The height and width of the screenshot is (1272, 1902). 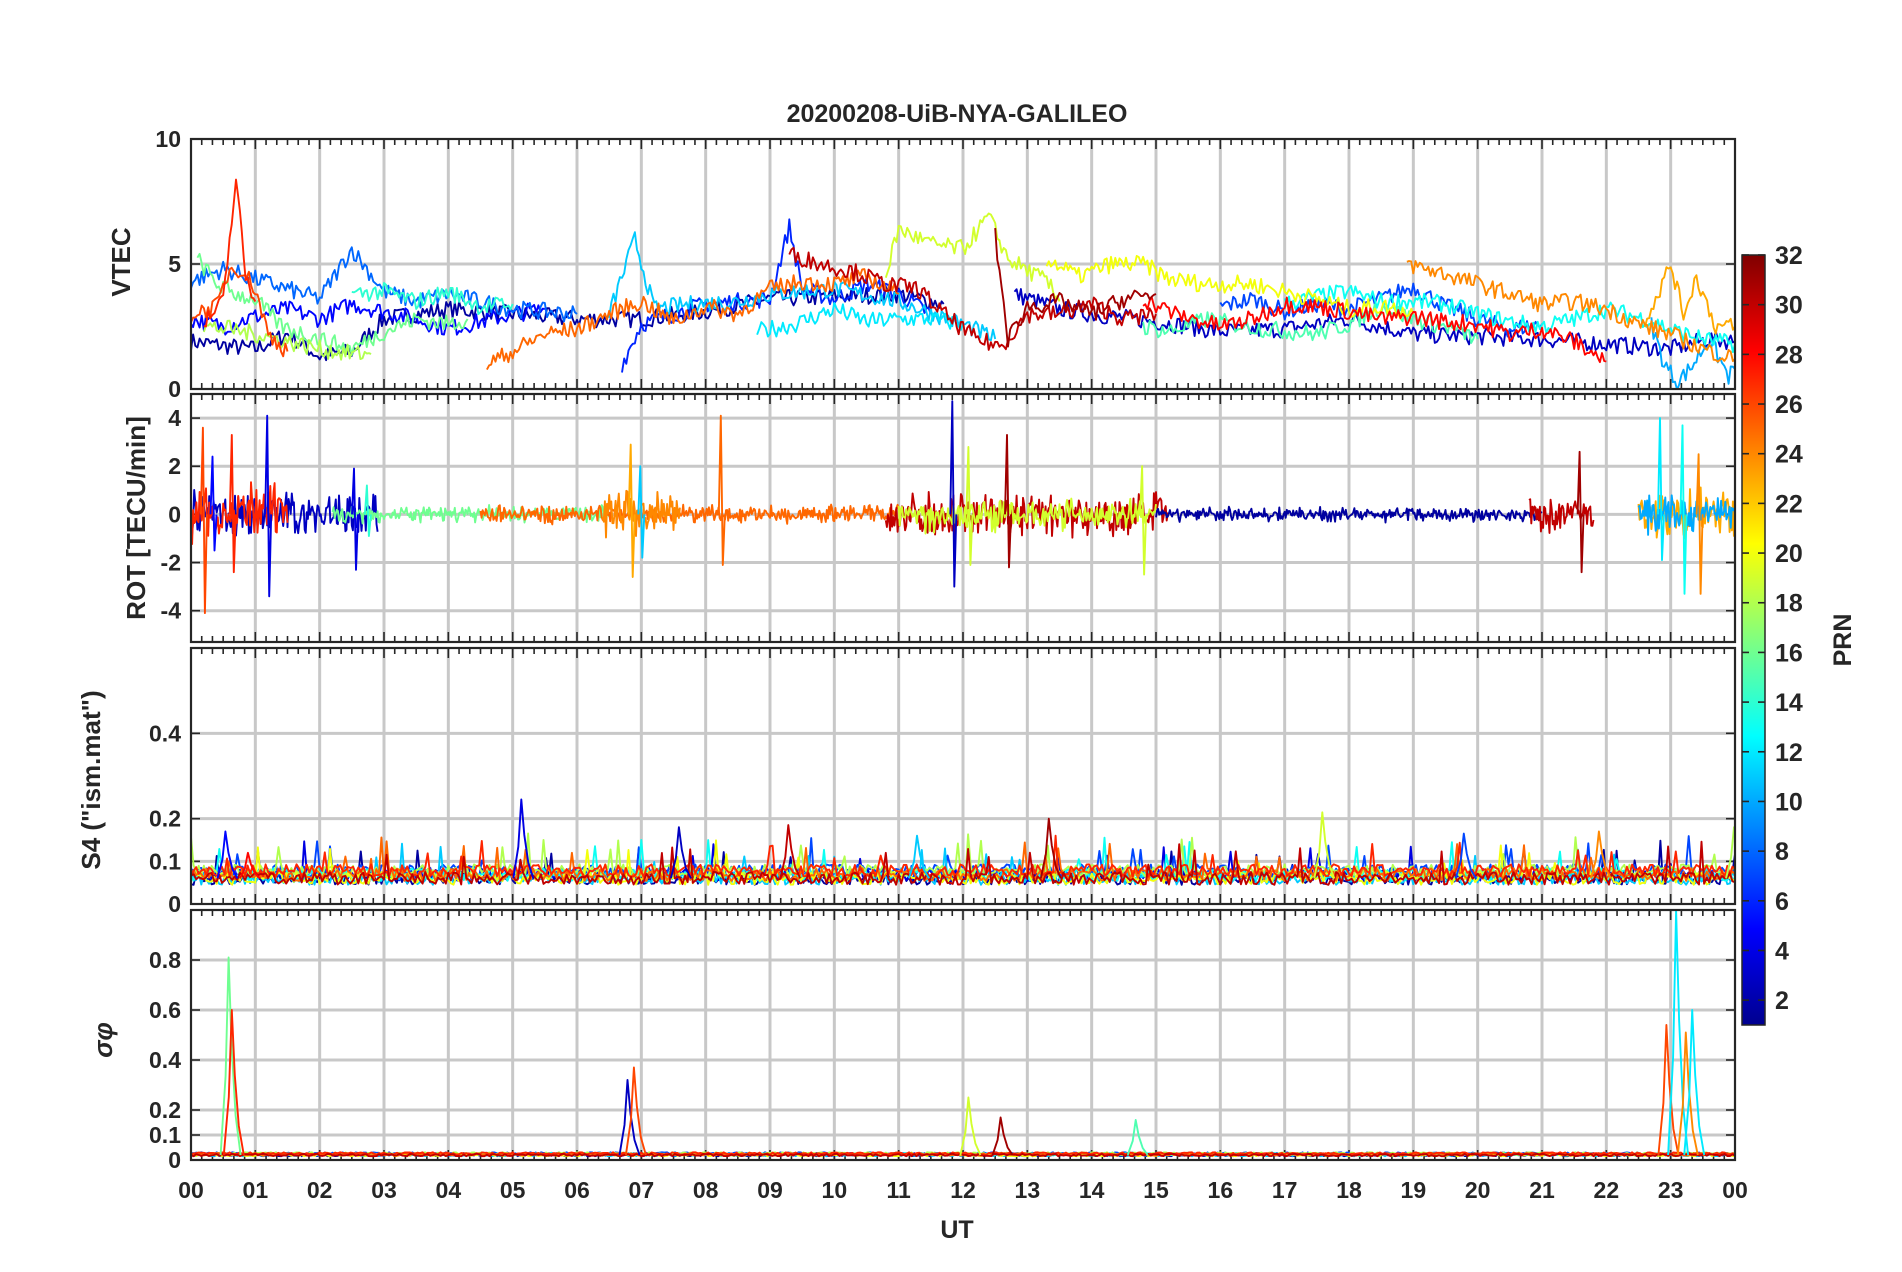 I want to click on y-tick-label: -4, so click(x=171, y=611).